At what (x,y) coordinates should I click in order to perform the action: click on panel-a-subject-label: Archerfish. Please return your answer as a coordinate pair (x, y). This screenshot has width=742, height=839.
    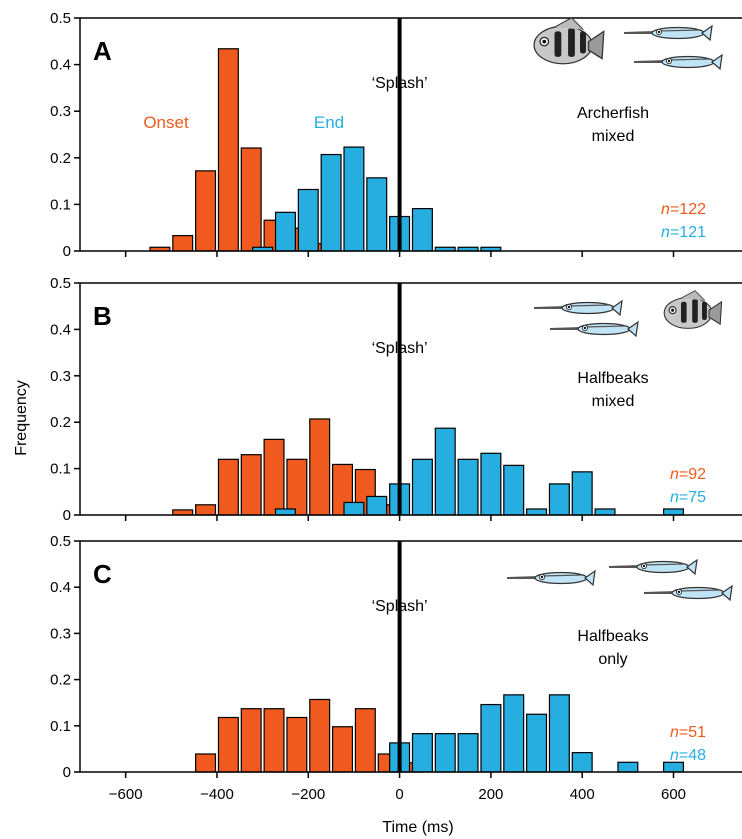
    Looking at the image, I should click on (613, 113).